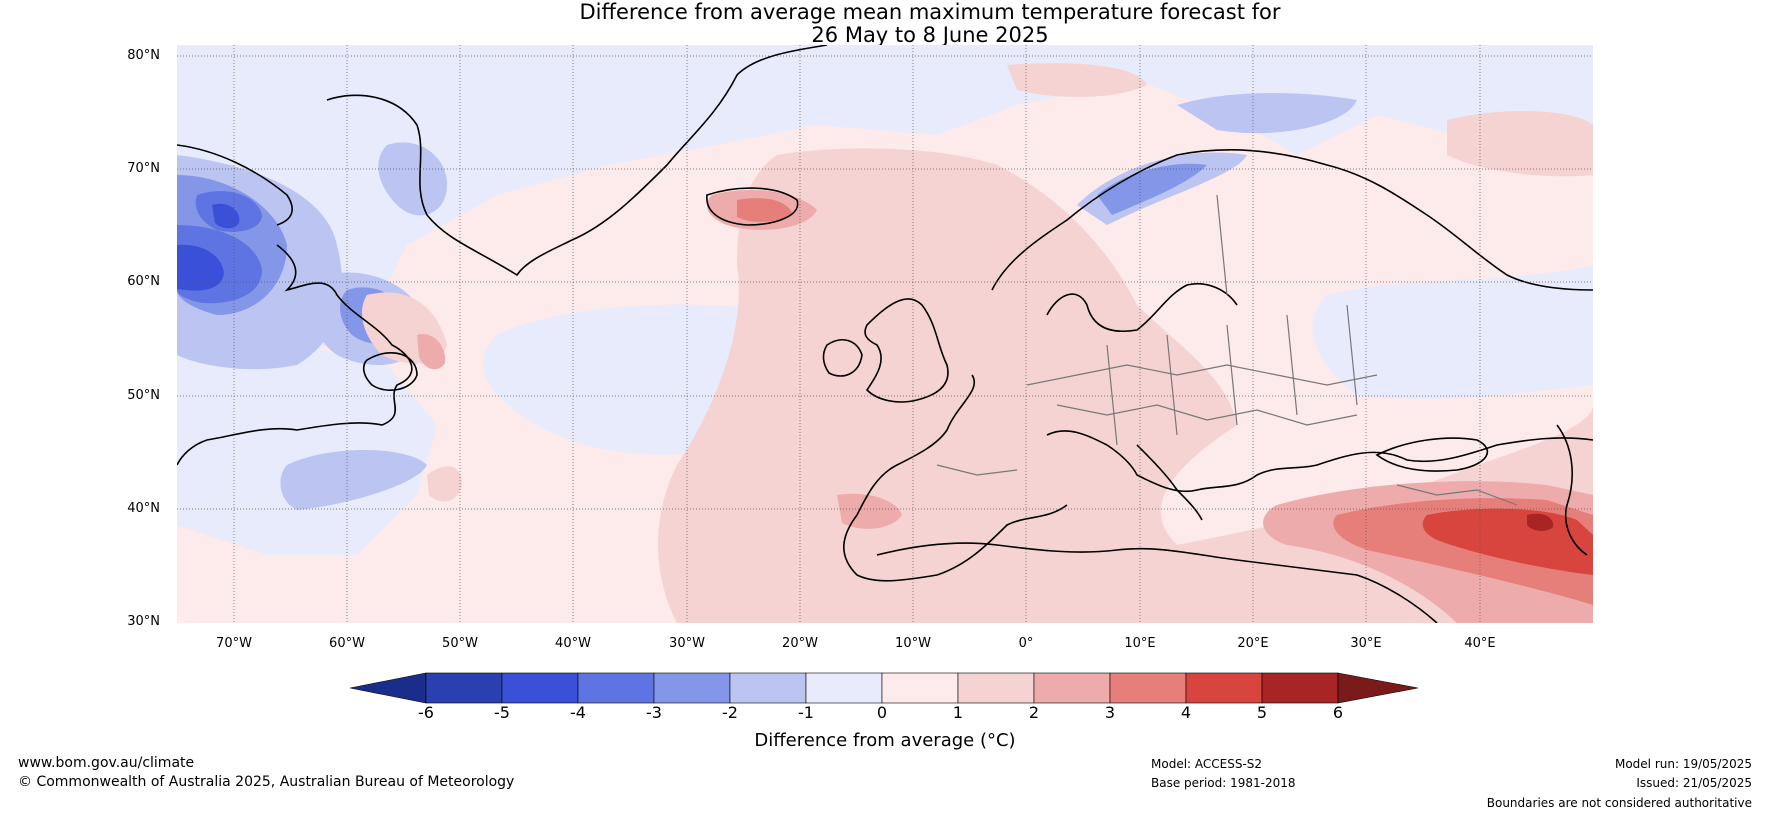 The height and width of the screenshot is (816, 1770). I want to click on anomaly-warm-2-atl, so click(431, 352).